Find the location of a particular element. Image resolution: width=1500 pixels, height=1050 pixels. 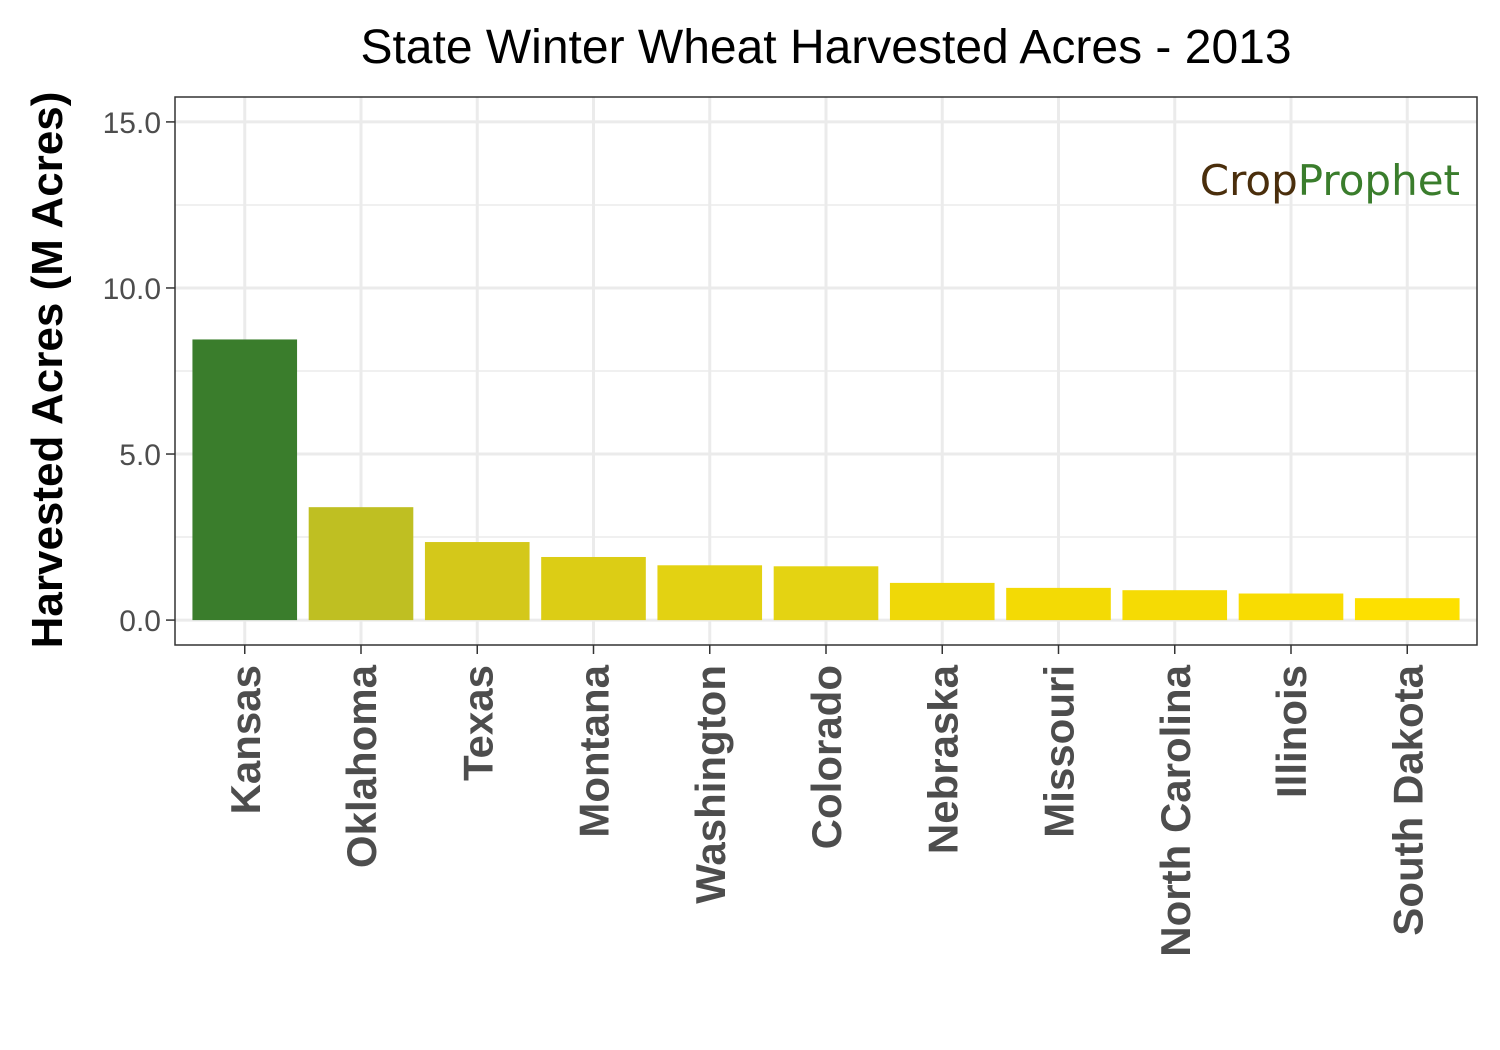

bar-north-carolina is located at coordinates (1175, 605).